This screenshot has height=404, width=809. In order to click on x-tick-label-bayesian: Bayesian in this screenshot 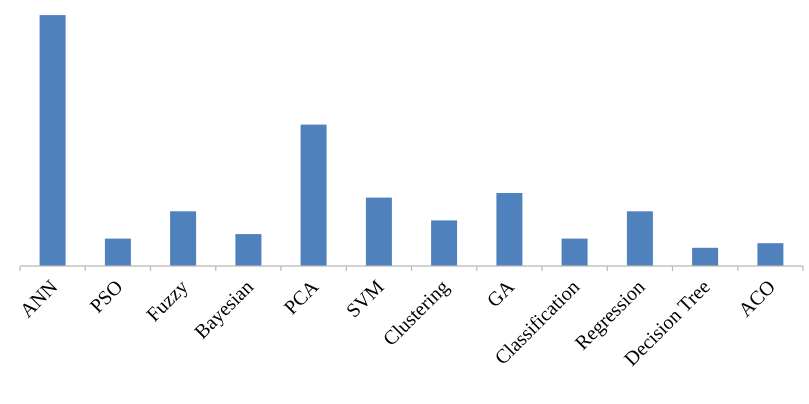, I will do `click(224, 309)`.